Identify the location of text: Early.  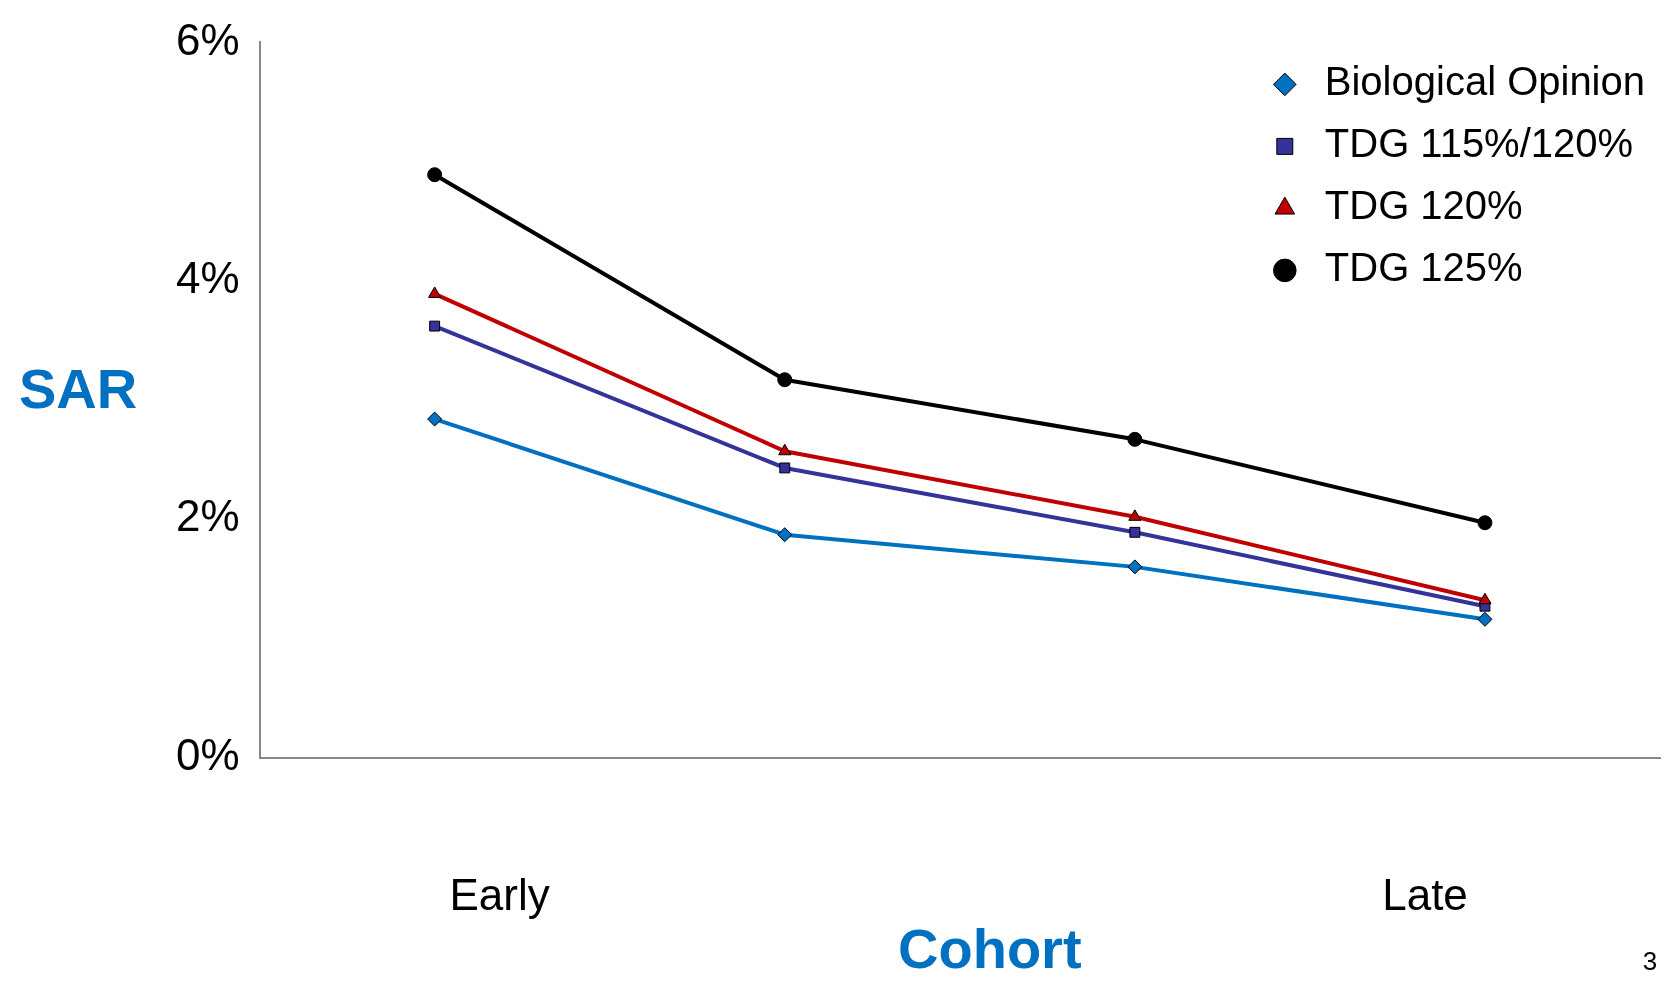
(499, 894).